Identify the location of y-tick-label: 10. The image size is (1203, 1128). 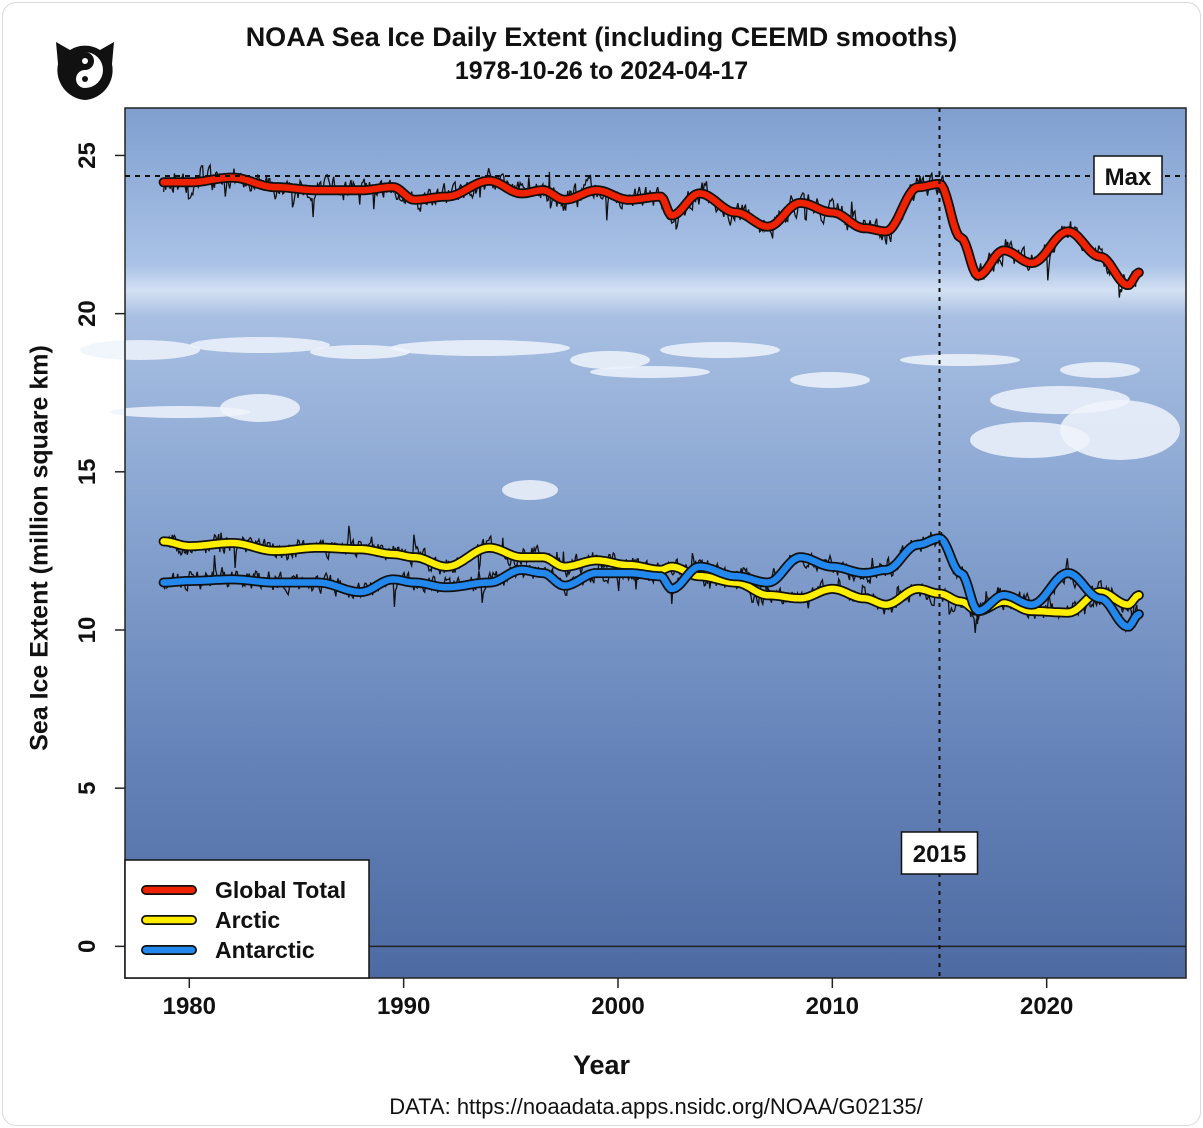
(87, 630).